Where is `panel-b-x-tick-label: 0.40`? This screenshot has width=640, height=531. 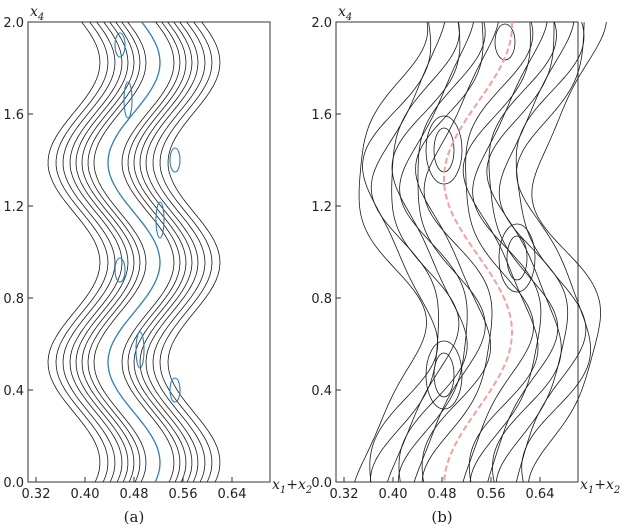
panel-b-x-tick-label: 0.40 is located at coordinates (393, 494).